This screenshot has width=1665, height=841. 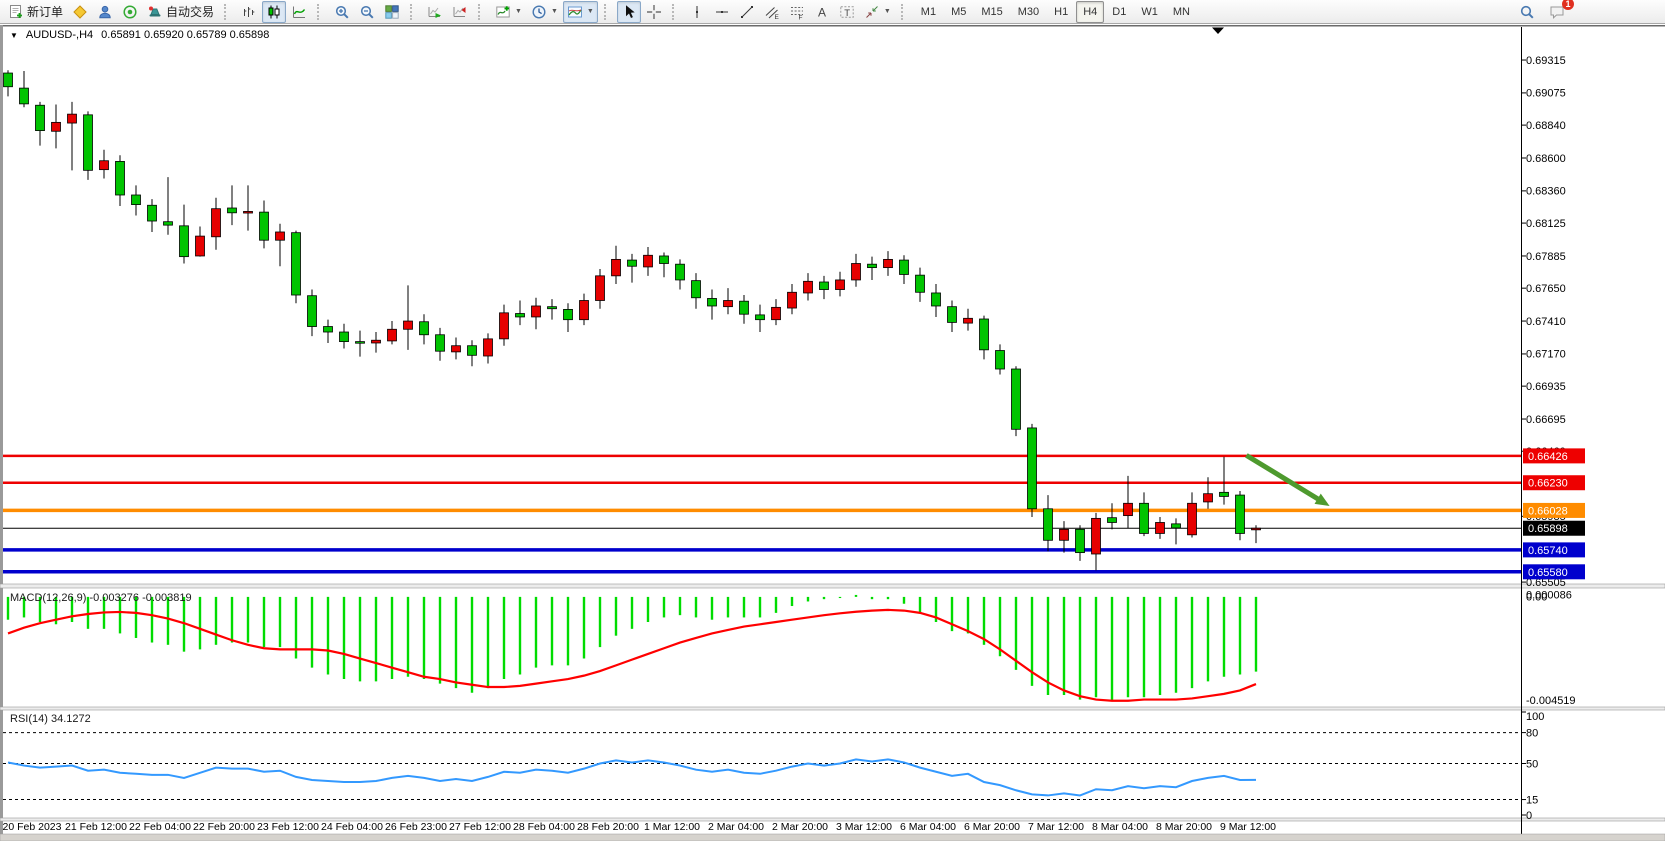 I want to click on price-line-label-text: 0.66230, so click(x=1548, y=484).